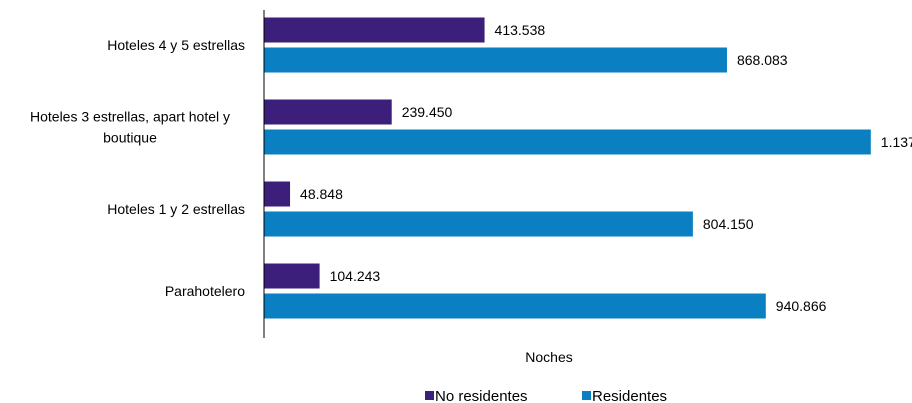 The height and width of the screenshot is (403, 912). Describe the element at coordinates (427, 112) in the screenshot. I see `data-label-no-residentes-1: 239.450` at that location.